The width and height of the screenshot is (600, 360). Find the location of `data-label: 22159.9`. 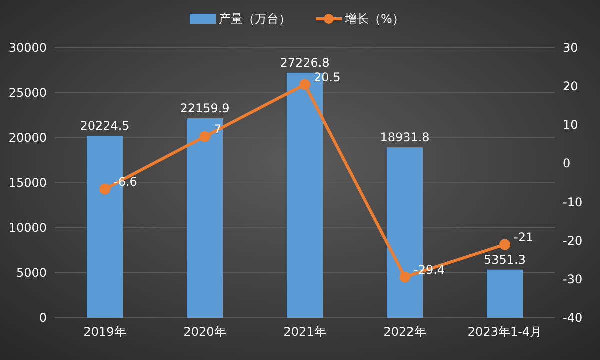

data-label: 22159.9 is located at coordinates (205, 109).